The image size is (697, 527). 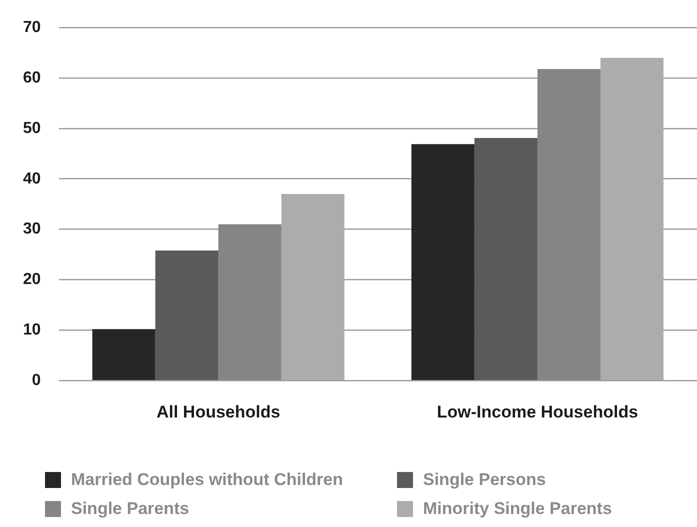 What do you see at coordinates (537, 412) in the screenshot?
I see `x-tick-label: Low-Income Households` at bounding box center [537, 412].